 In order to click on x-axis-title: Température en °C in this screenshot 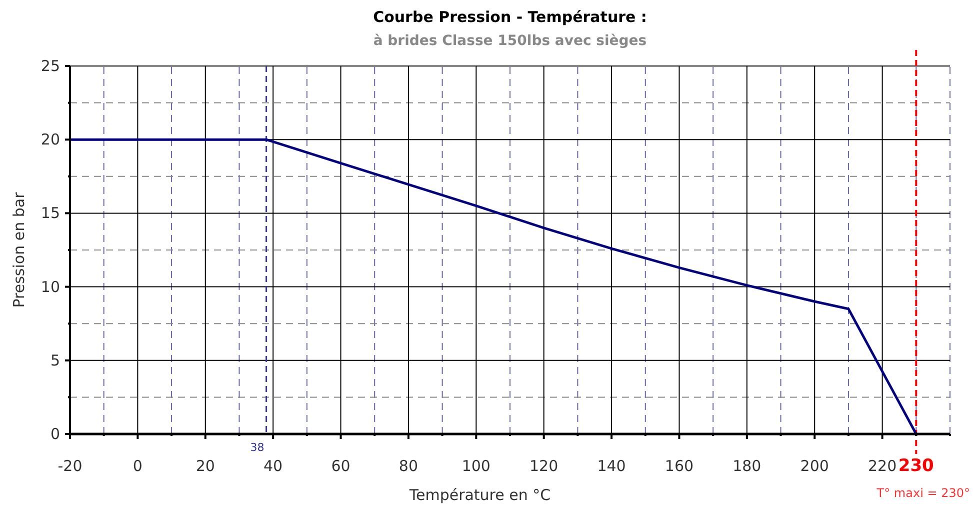, I will do `click(479, 495)`.